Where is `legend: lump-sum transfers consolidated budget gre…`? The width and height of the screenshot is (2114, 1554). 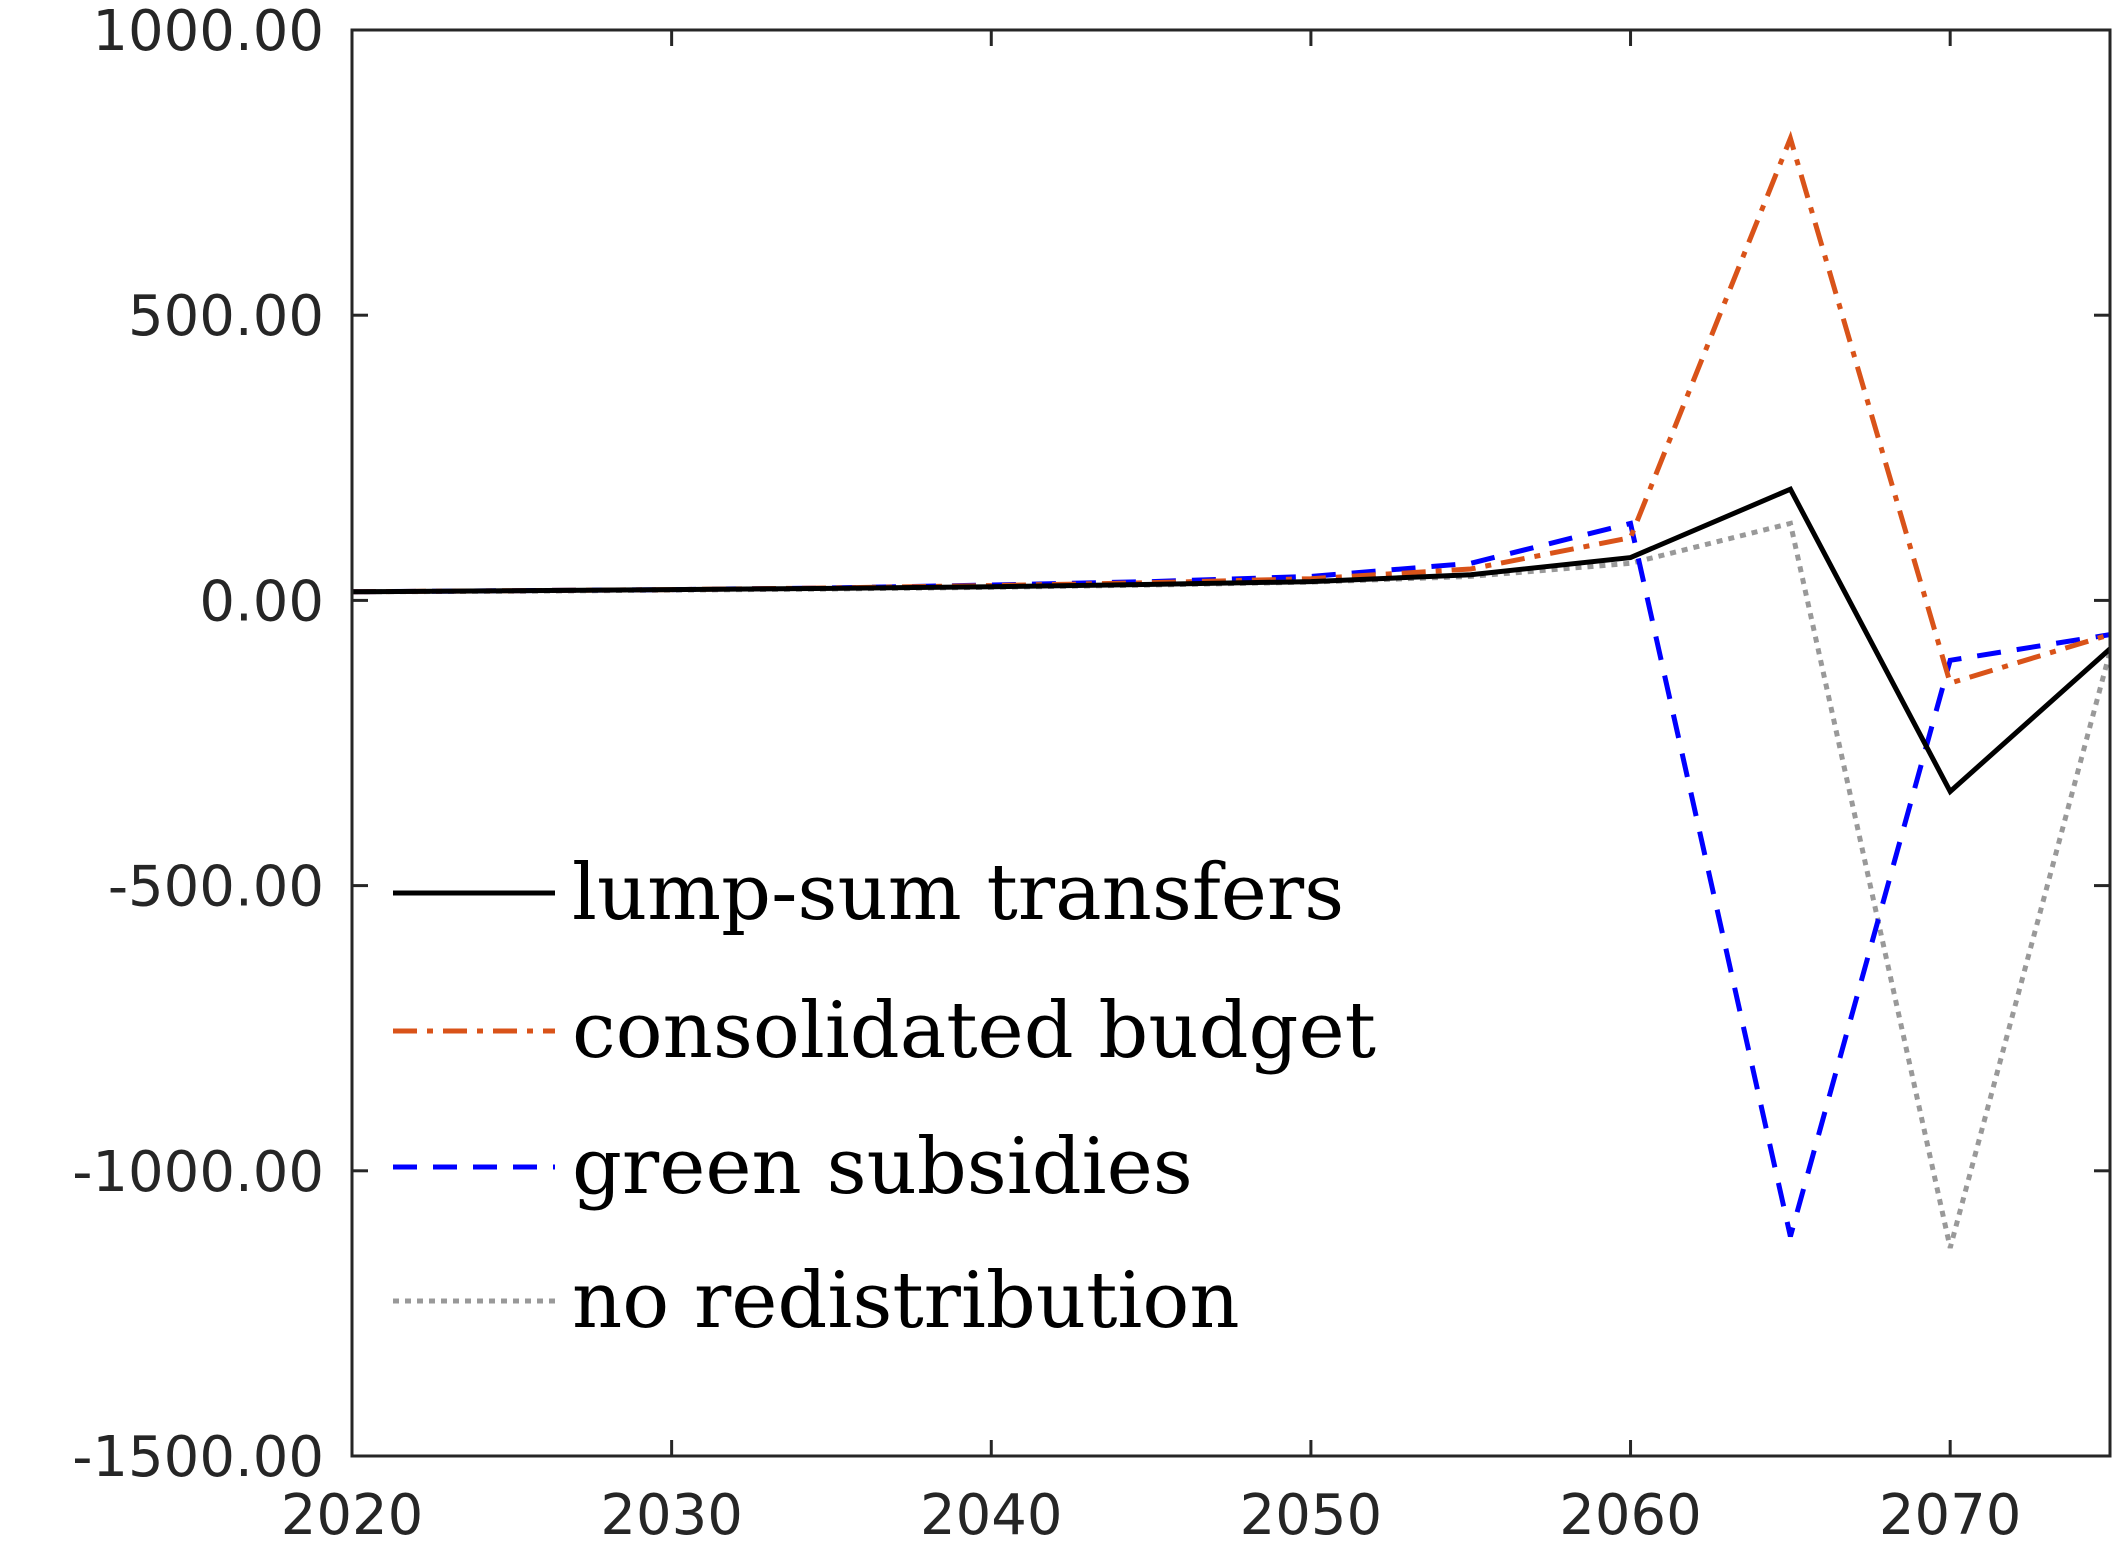 legend: lump-sum transfers consolidated budget gre… is located at coordinates (884, 1097).